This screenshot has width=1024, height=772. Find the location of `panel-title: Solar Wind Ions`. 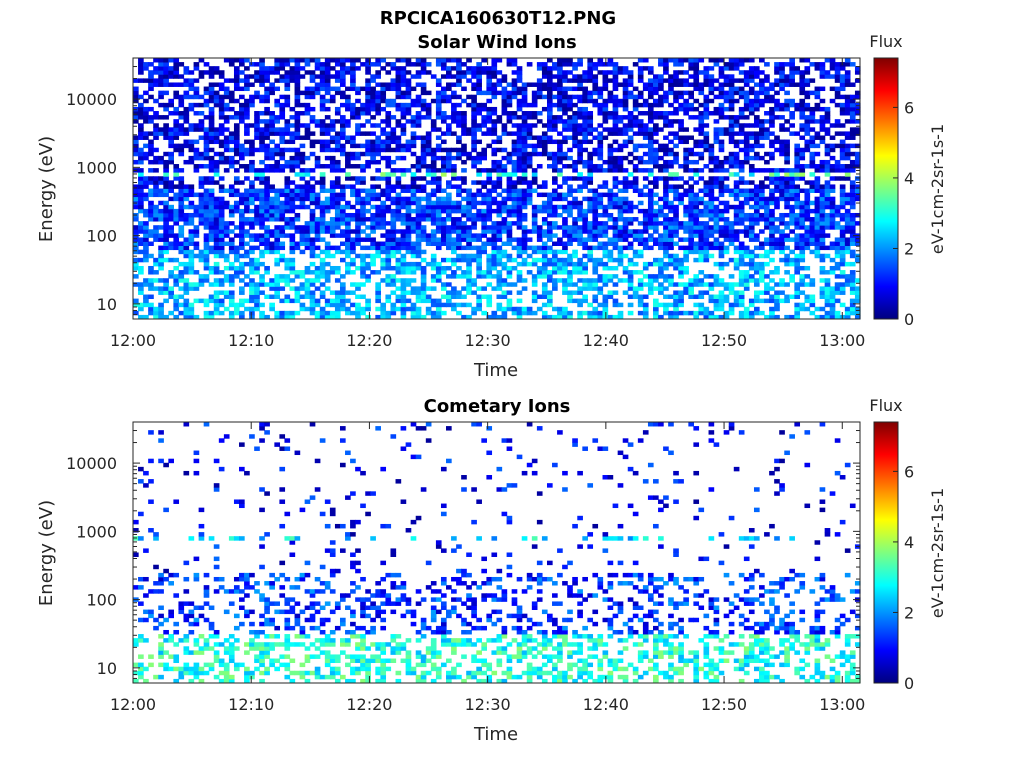

panel-title: Solar Wind Ions is located at coordinates (496, 42).